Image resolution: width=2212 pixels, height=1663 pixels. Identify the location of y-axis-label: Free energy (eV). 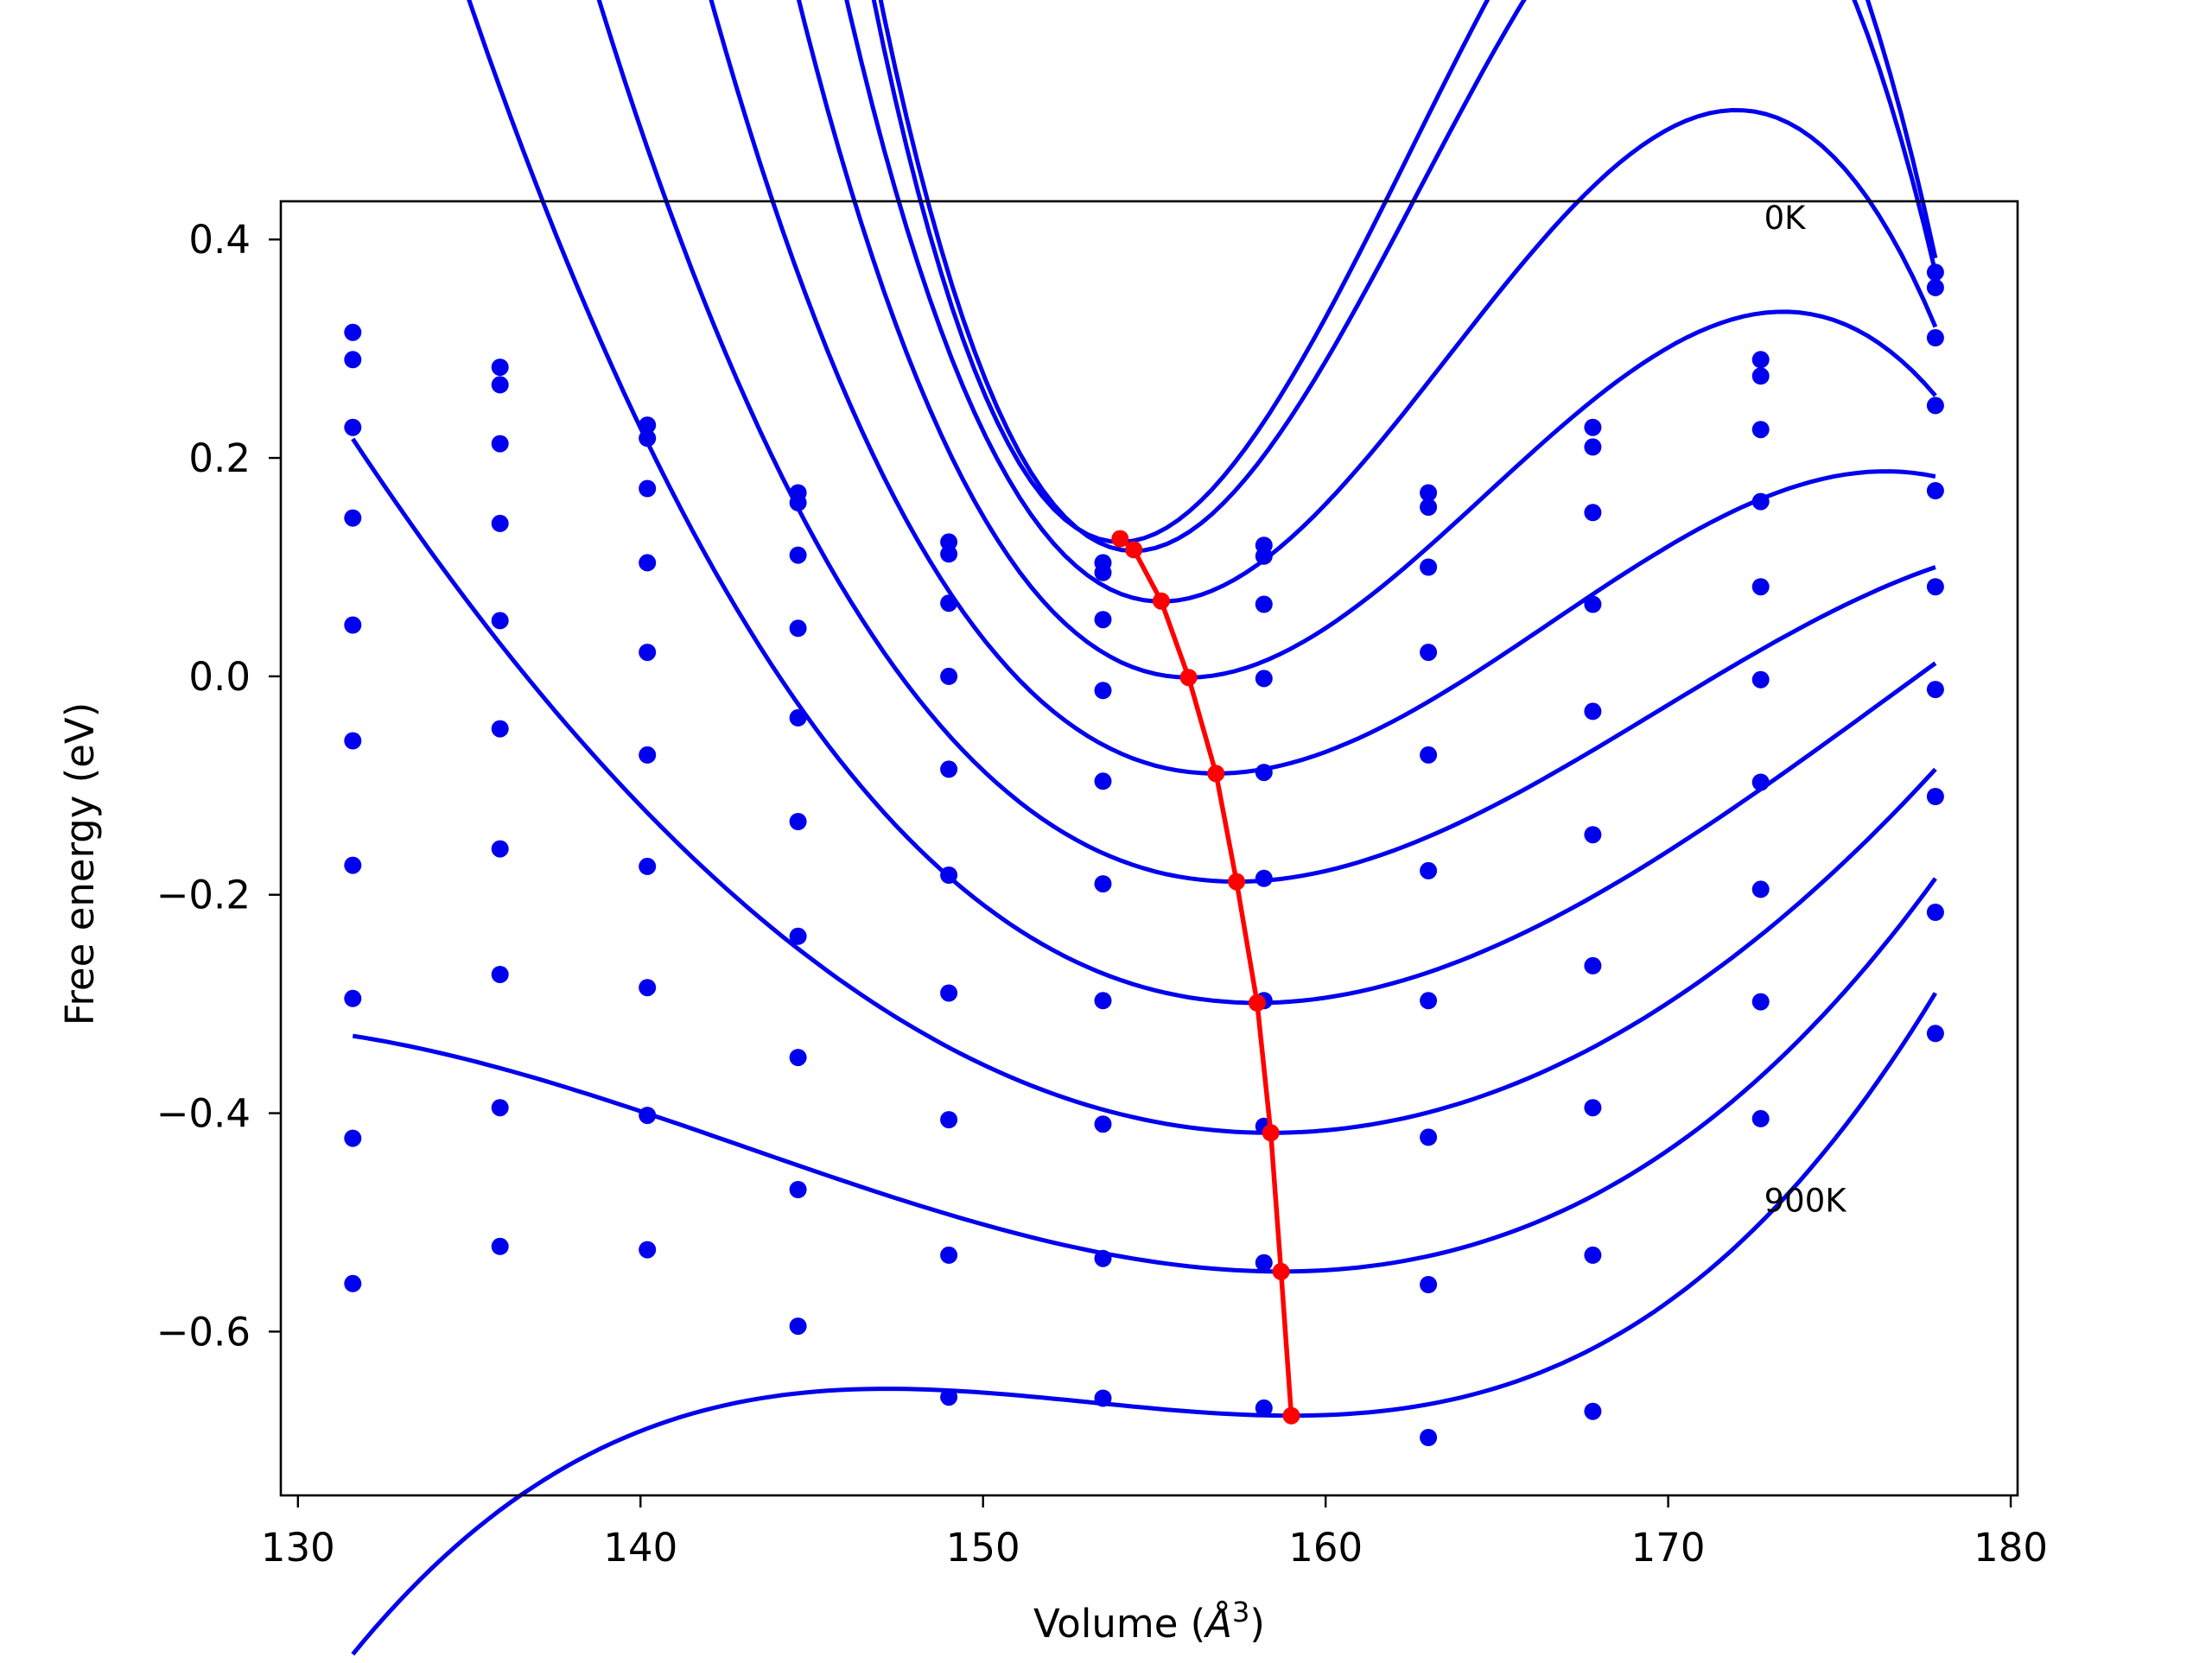
(80, 864).